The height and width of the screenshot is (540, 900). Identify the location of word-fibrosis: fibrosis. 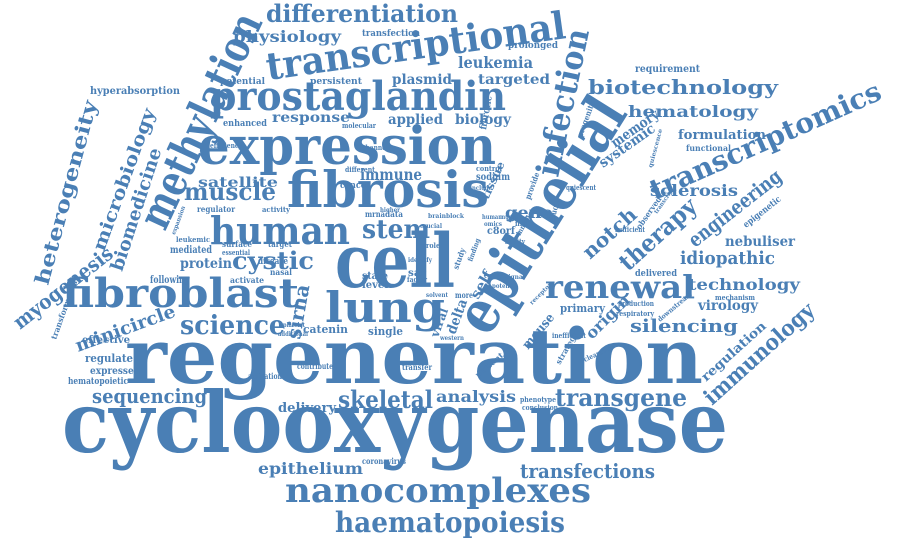
(388, 189).